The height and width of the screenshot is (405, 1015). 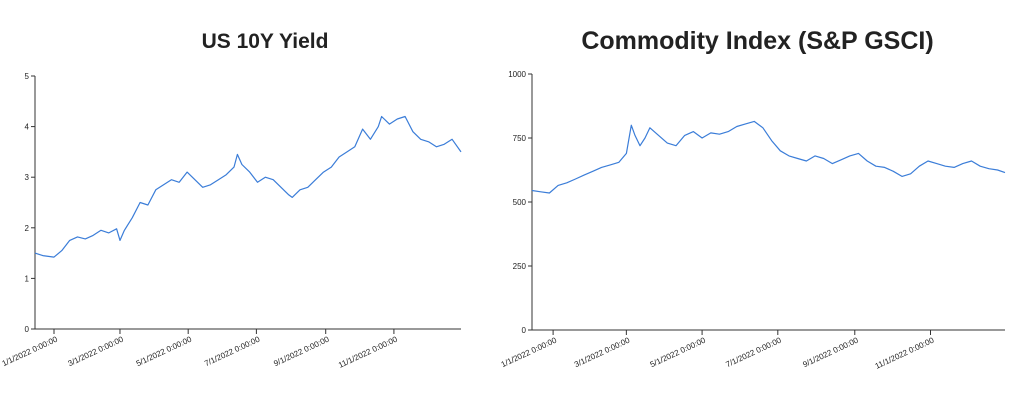 I want to click on chart-title: US 10Y Yield, so click(x=265, y=41).